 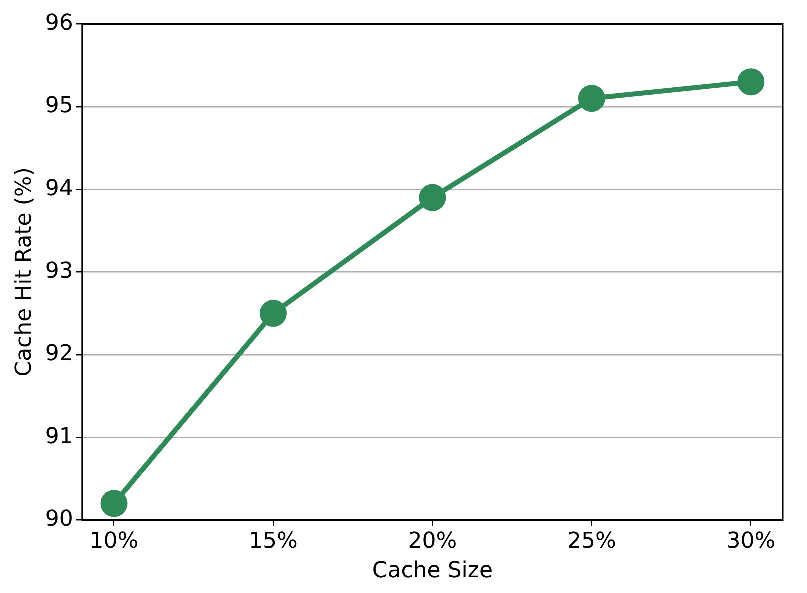 I want to click on x-tick-label: 20%, so click(x=433, y=541).